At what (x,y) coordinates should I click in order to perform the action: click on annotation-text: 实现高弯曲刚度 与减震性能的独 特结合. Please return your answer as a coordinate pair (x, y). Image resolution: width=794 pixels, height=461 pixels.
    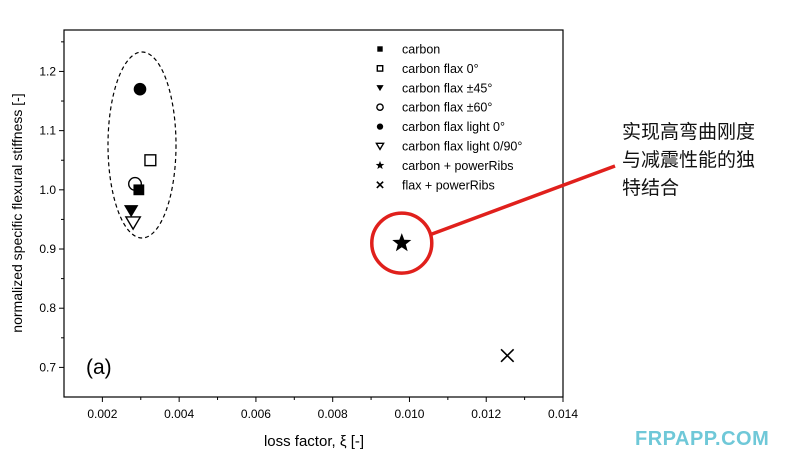
    Looking at the image, I should click on (708, 160).